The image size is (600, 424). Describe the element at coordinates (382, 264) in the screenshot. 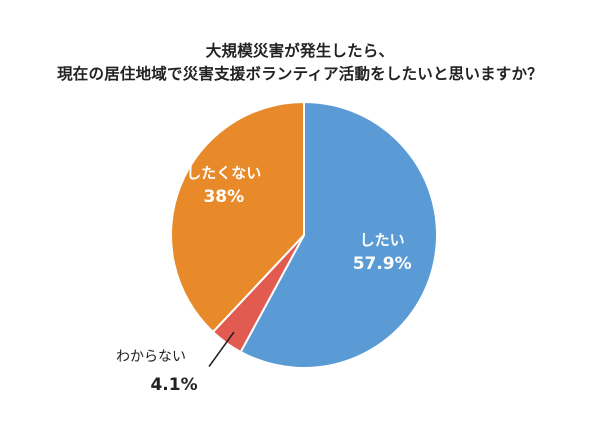

I see `slice-value-want: 57.9%` at that location.